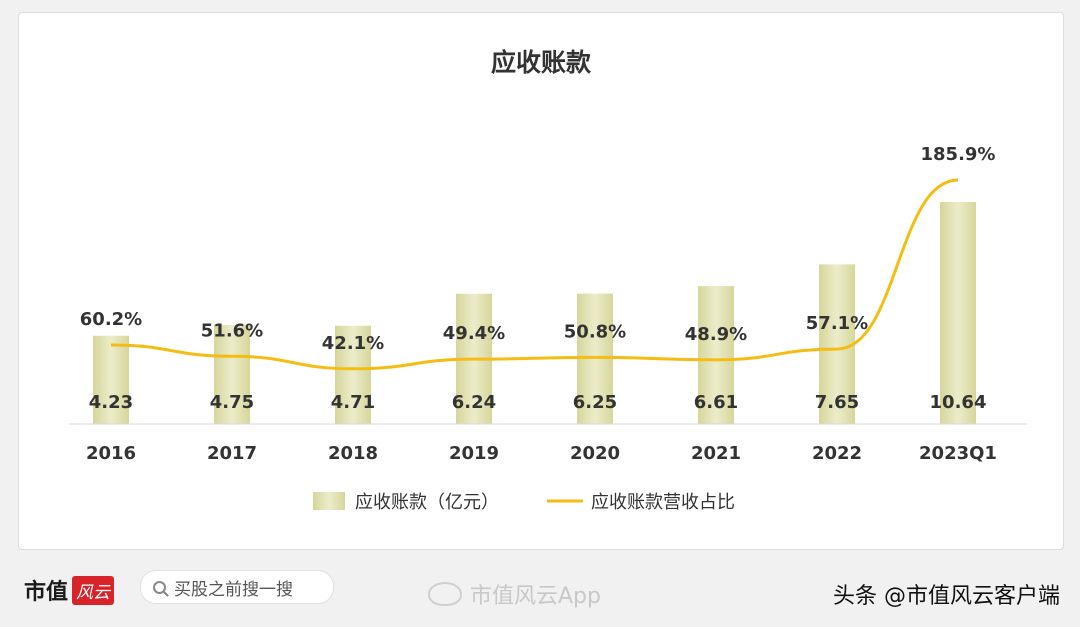 This screenshot has height=627, width=1080. What do you see at coordinates (837, 323) in the screenshot?
I see `line-value-label: 57.1%` at bounding box center [837, 323].